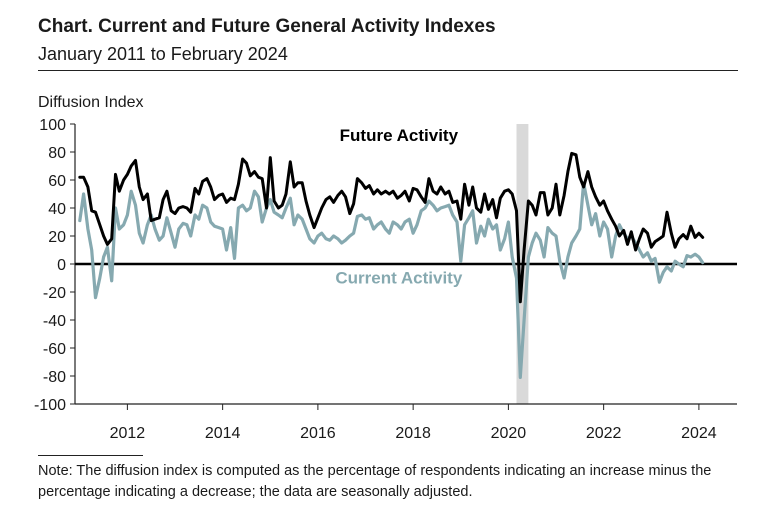 This screenshot has width=775, height=527. What do you see at coordinates (90, 455) in the screenshot?
I see `note-rule` at bounding box center [90, 455].